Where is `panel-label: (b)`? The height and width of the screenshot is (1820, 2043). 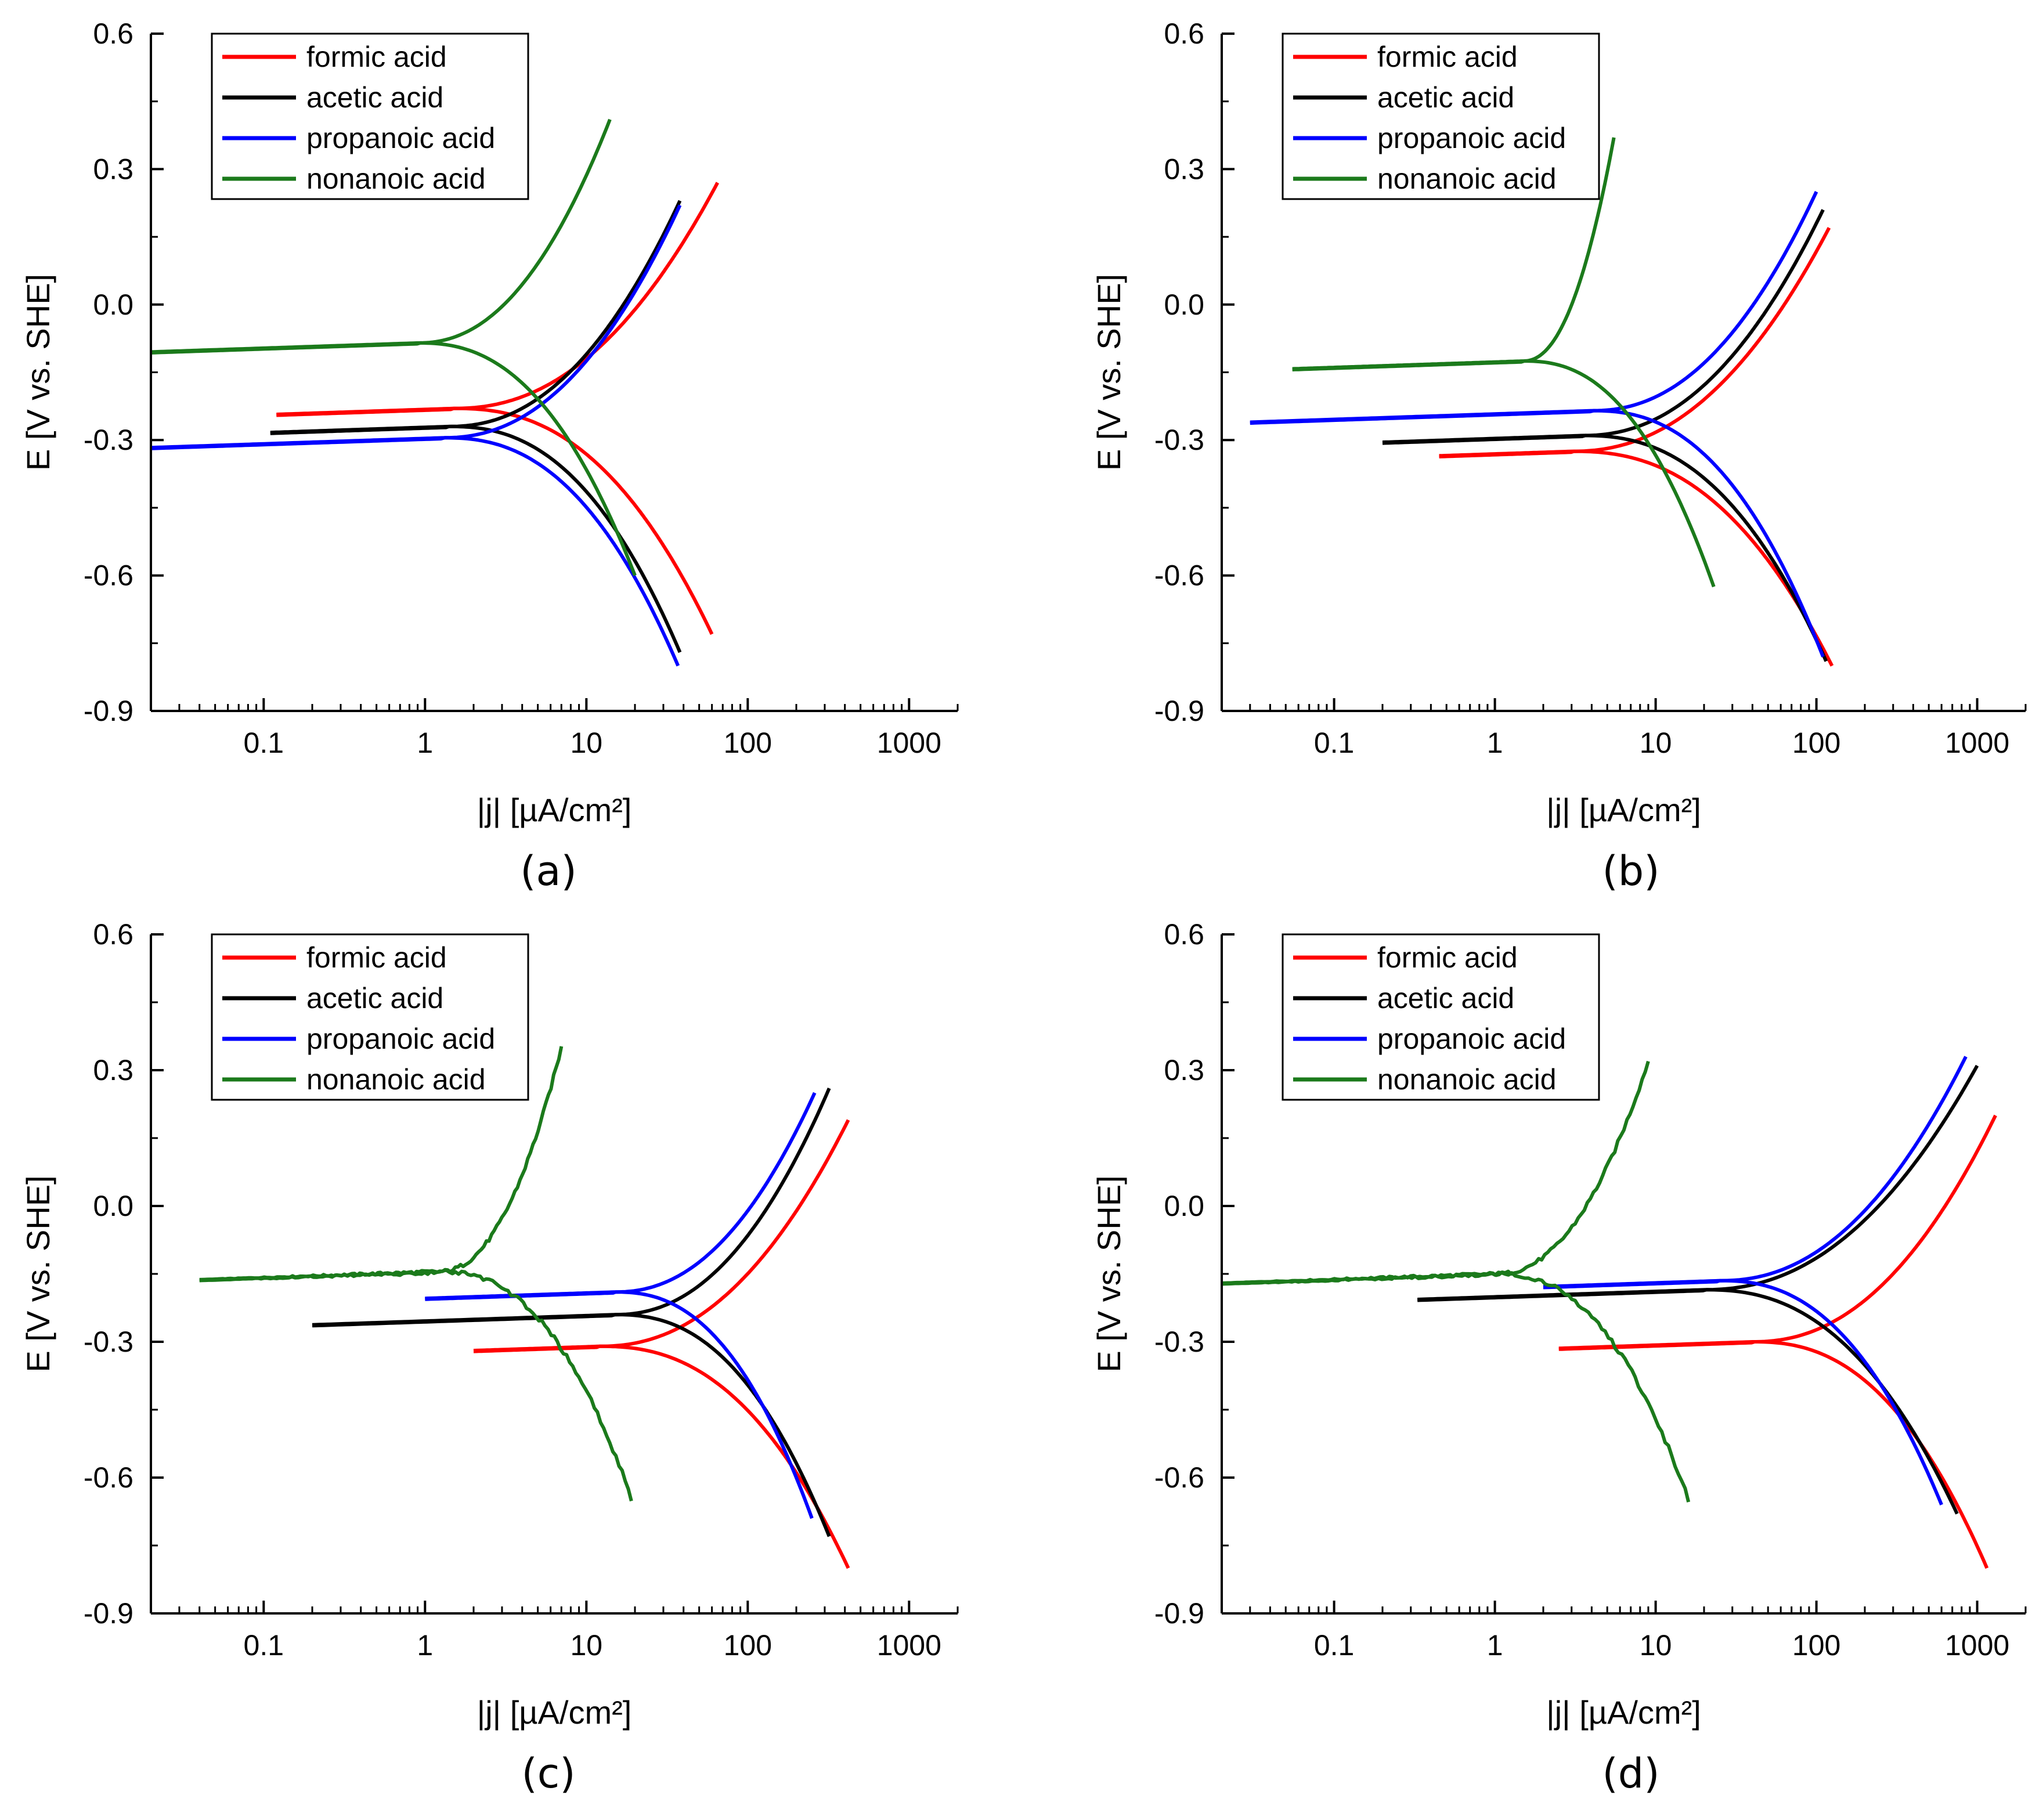
panel-label: (b) is located at coordinates (1630, 871).